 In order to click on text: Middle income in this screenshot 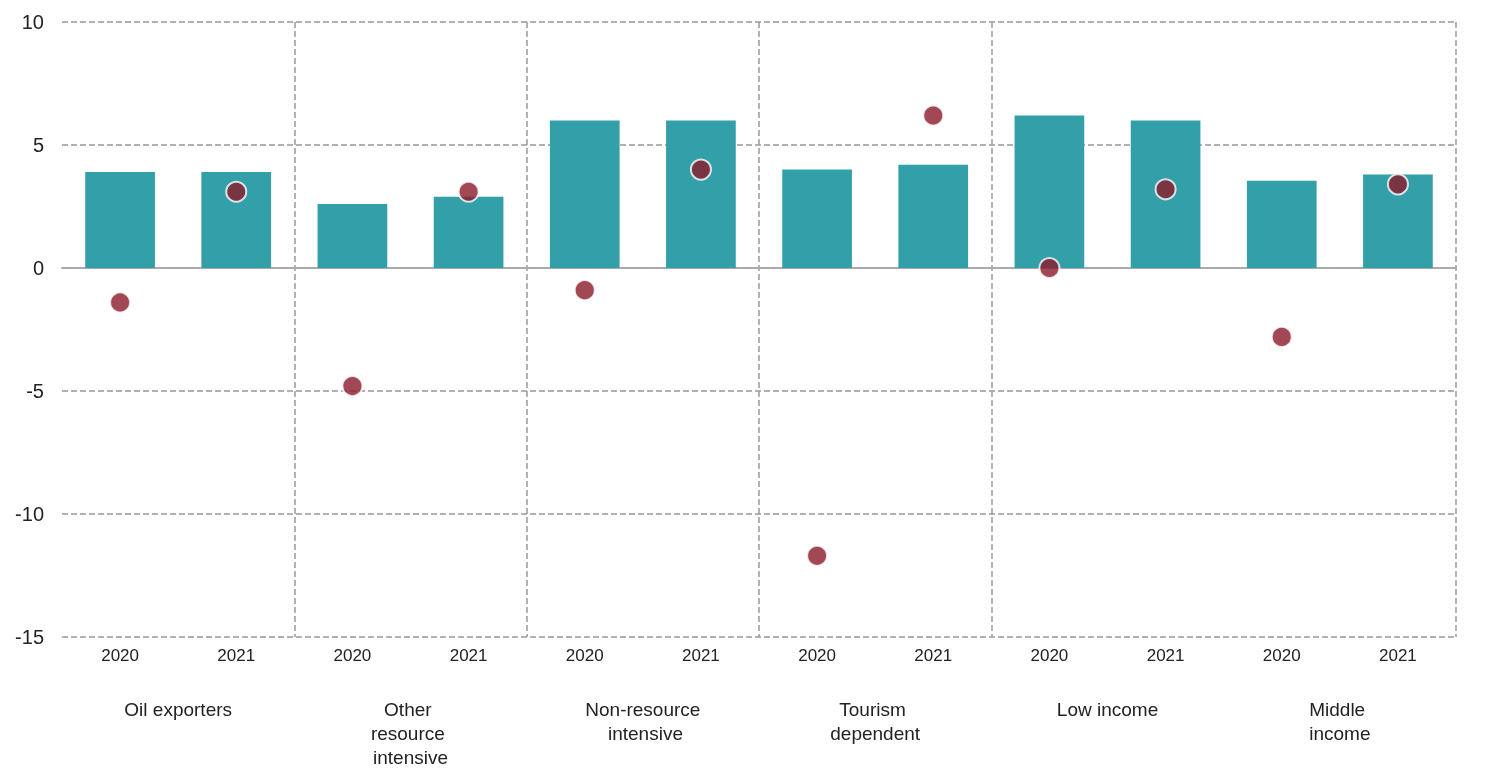, I will do `click(1340, 721)`.